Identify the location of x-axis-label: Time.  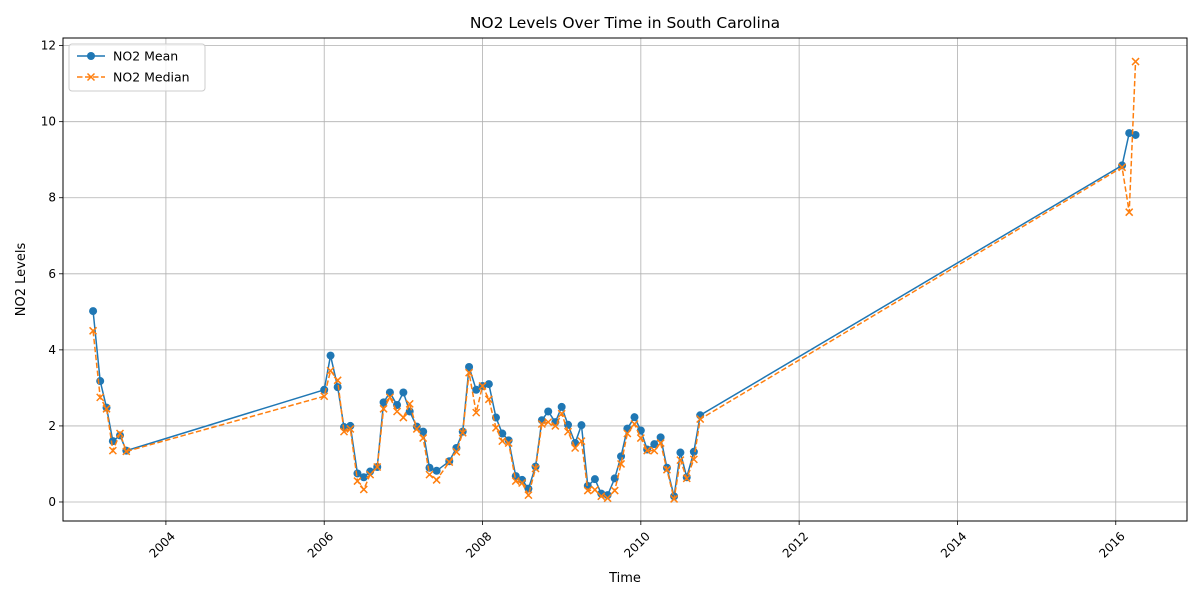
(624, 578).